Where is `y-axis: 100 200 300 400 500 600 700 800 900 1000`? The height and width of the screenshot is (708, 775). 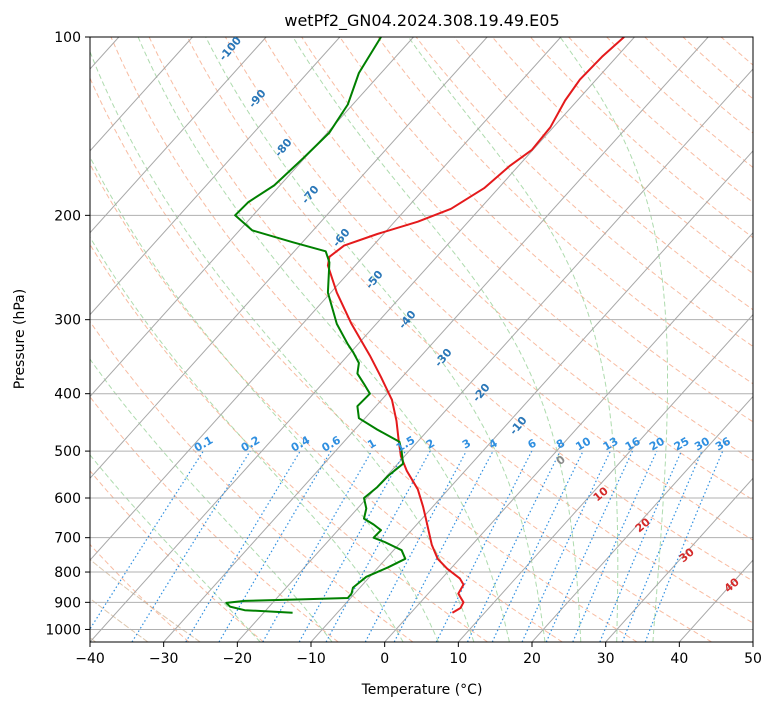 y-axis: 100 200 300 400 500 600 700 800 900 1000 is located at coordinates (67, 334).